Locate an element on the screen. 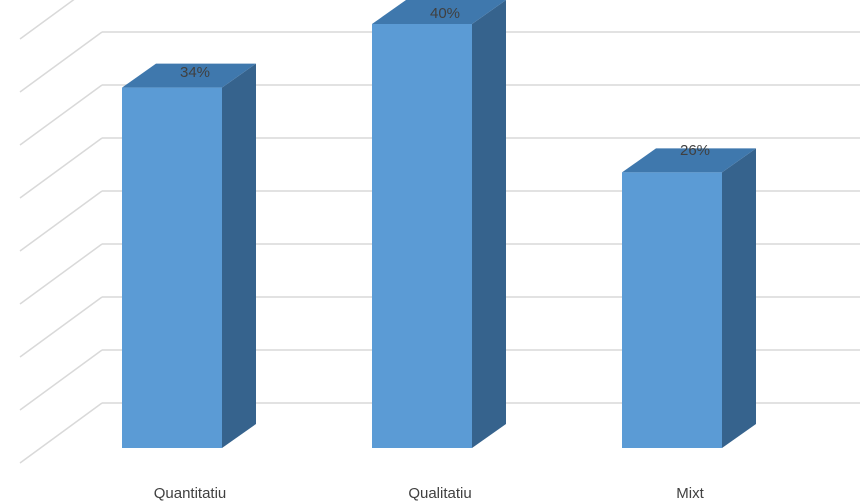 Image resolution: width=860 pixels, height=504 pixels. bar-qualitatiu is located at coordinates (439, 224).